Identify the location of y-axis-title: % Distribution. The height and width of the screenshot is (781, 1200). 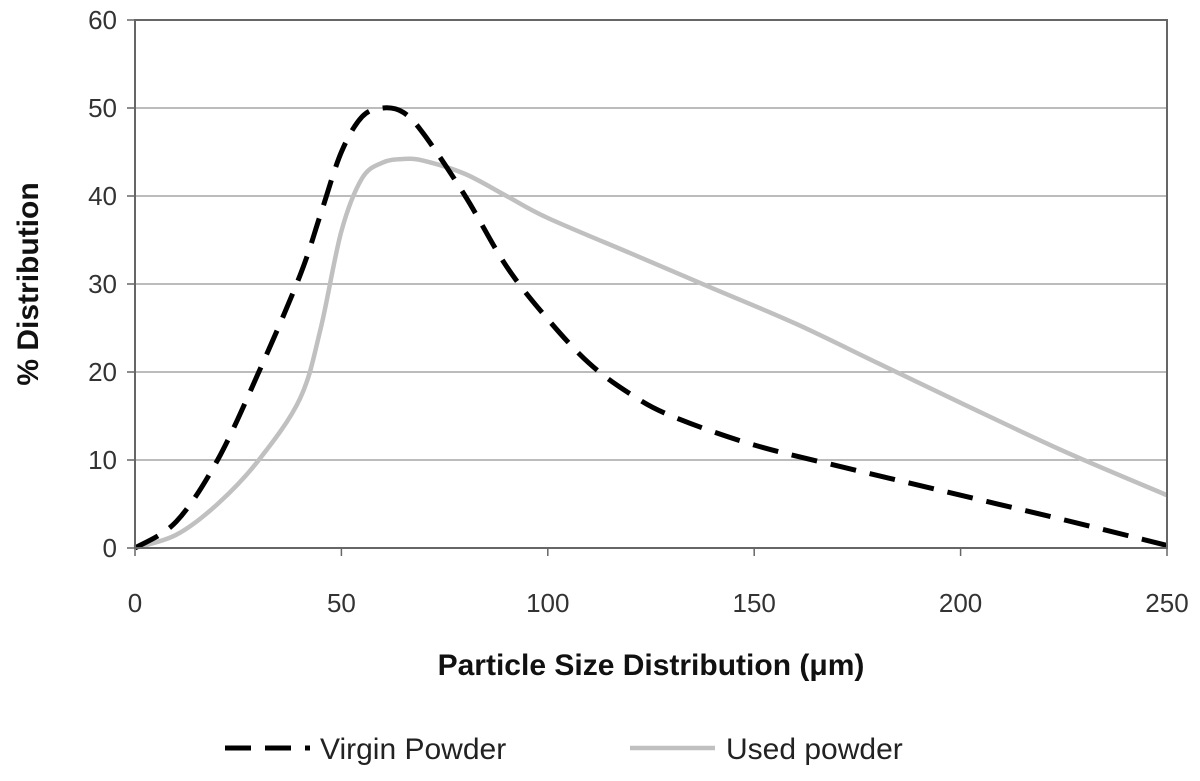
(28, 283).